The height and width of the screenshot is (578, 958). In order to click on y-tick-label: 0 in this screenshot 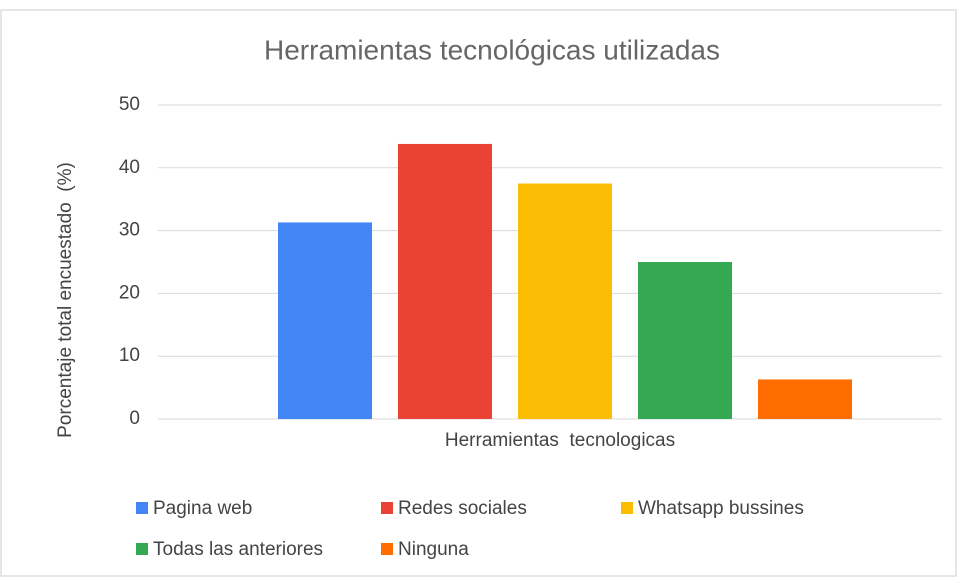, I will do `click(134, 418)`.